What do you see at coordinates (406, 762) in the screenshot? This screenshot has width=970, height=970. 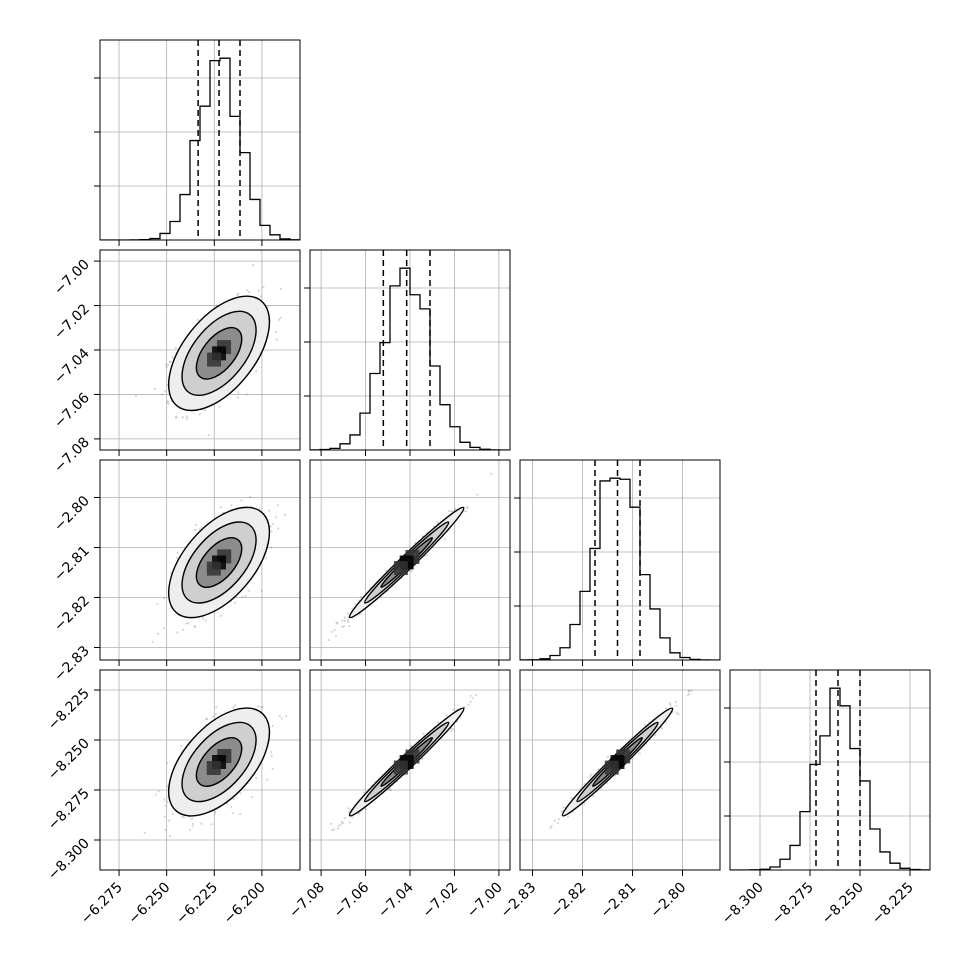 I see `density-contours` at bounding box center [406, 762].